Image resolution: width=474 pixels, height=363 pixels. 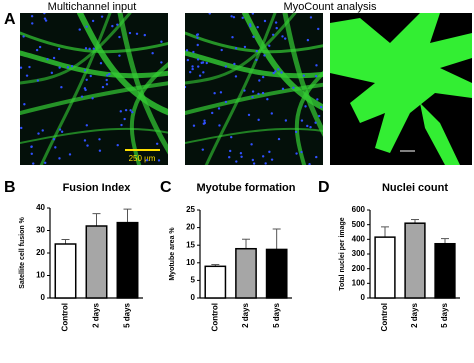 I want to click on chart-title: Fusion Index, so click(x=97, y=188).